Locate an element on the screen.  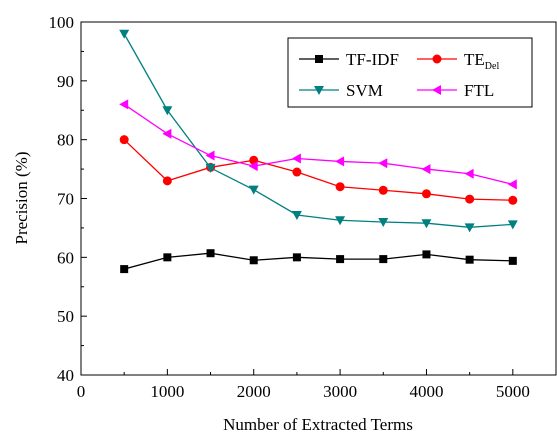
y-axis-title: Precision (%) is located at coordinates (21, 197).